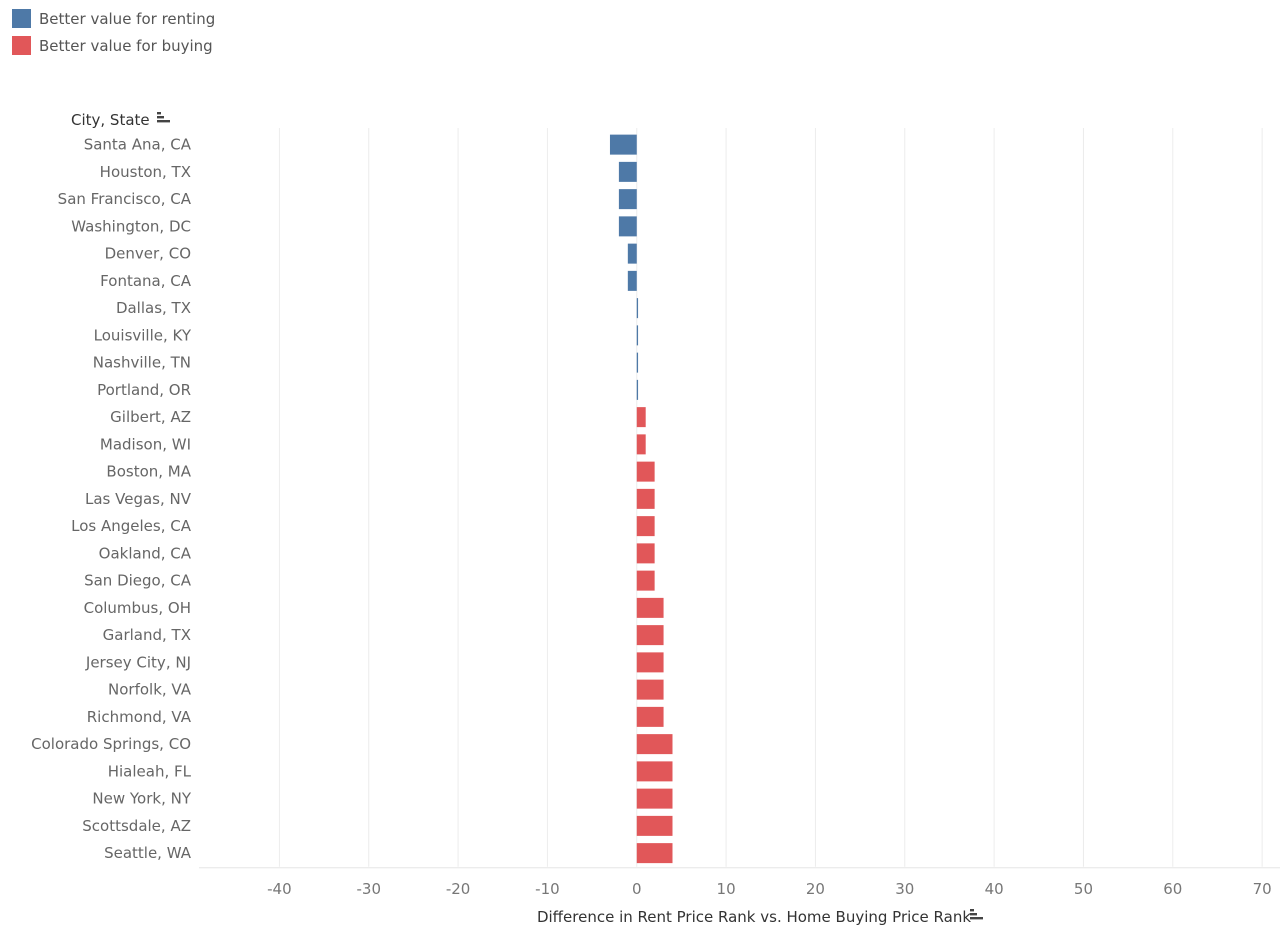  What do you see at coordinates (143, 335) in the screenshot?
I see `row-label: Louisville, KY` at bounding box center [143, 335].